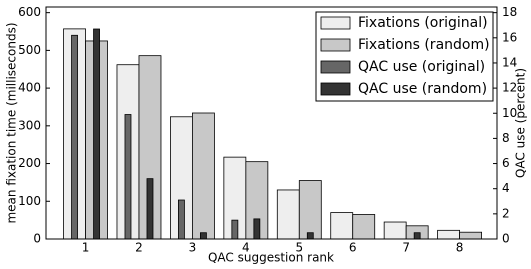 This screenshot has width=531, height=269. What do you see at coordinates (421, 67) in the screenshot?
I see `legend-label: QAC use (original)` at bounding box center [421, 67].